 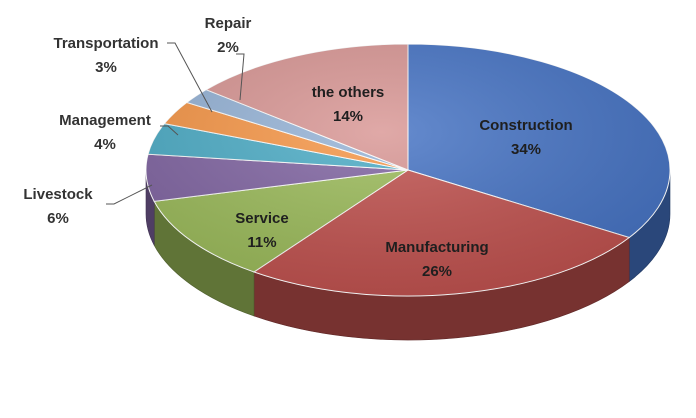 I want to click on slice-label-transportation: Transportation, so click(x=105, y=43).